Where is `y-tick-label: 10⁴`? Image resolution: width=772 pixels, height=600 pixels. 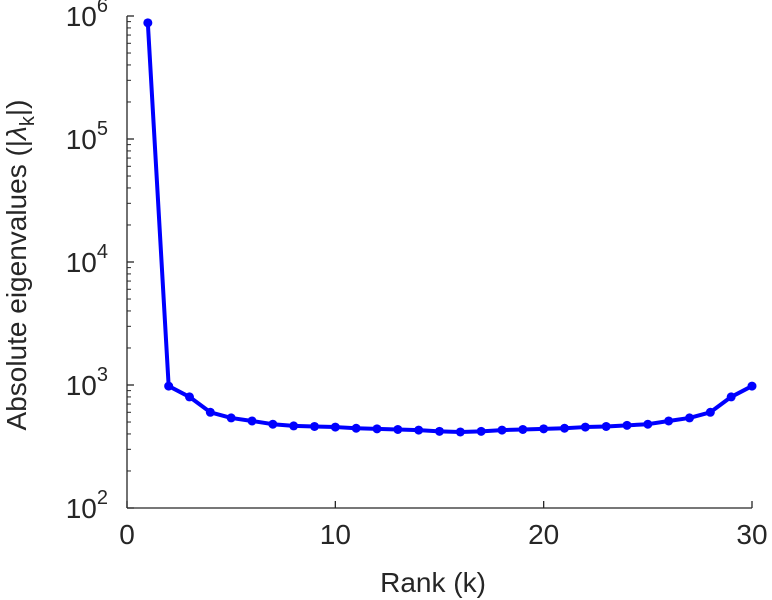
y-tick-label: 10⁴ is located at coordinates (87, 259).